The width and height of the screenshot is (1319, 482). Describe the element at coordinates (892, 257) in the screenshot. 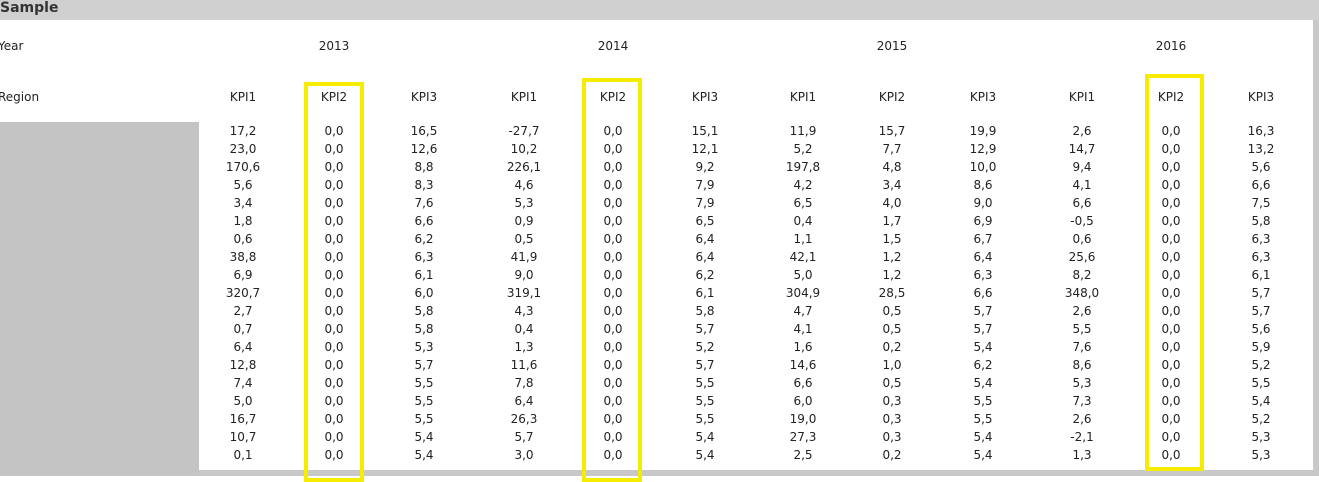

I see `cell: 1,2` at that location.